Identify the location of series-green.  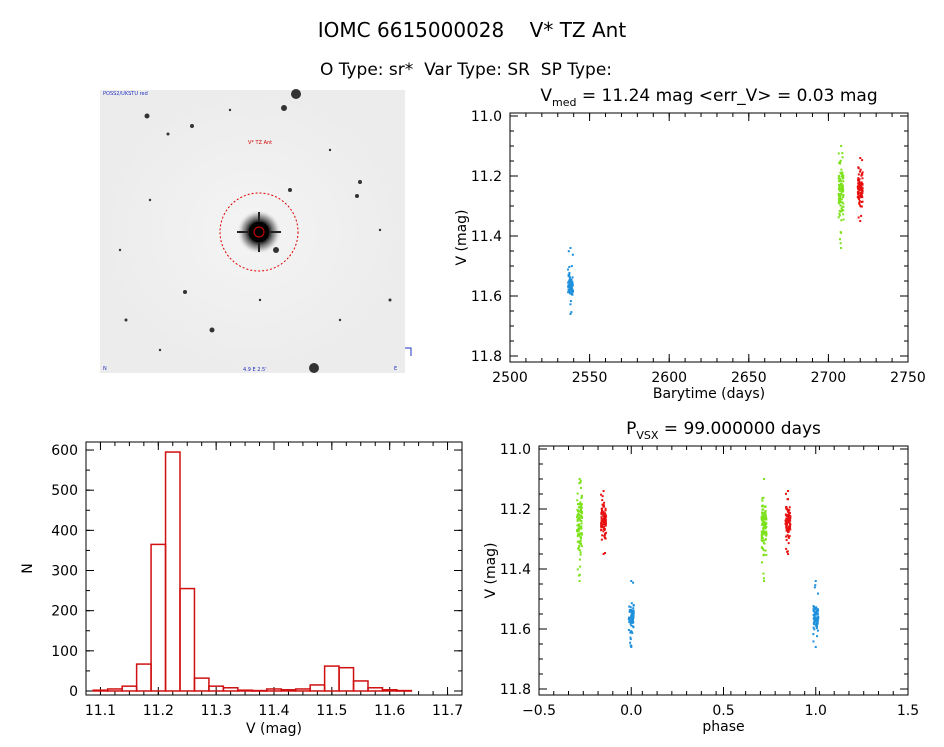
(764, 530).